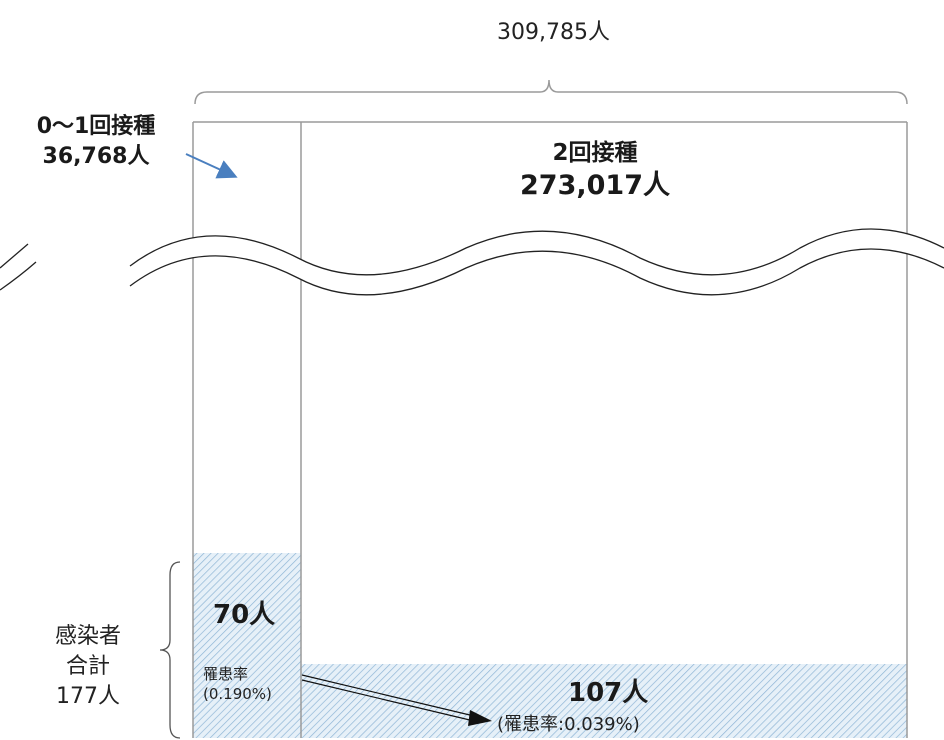  Describe the element at coordinates (247, 645) in the screenshot. I see `infected-low-area` at that location.